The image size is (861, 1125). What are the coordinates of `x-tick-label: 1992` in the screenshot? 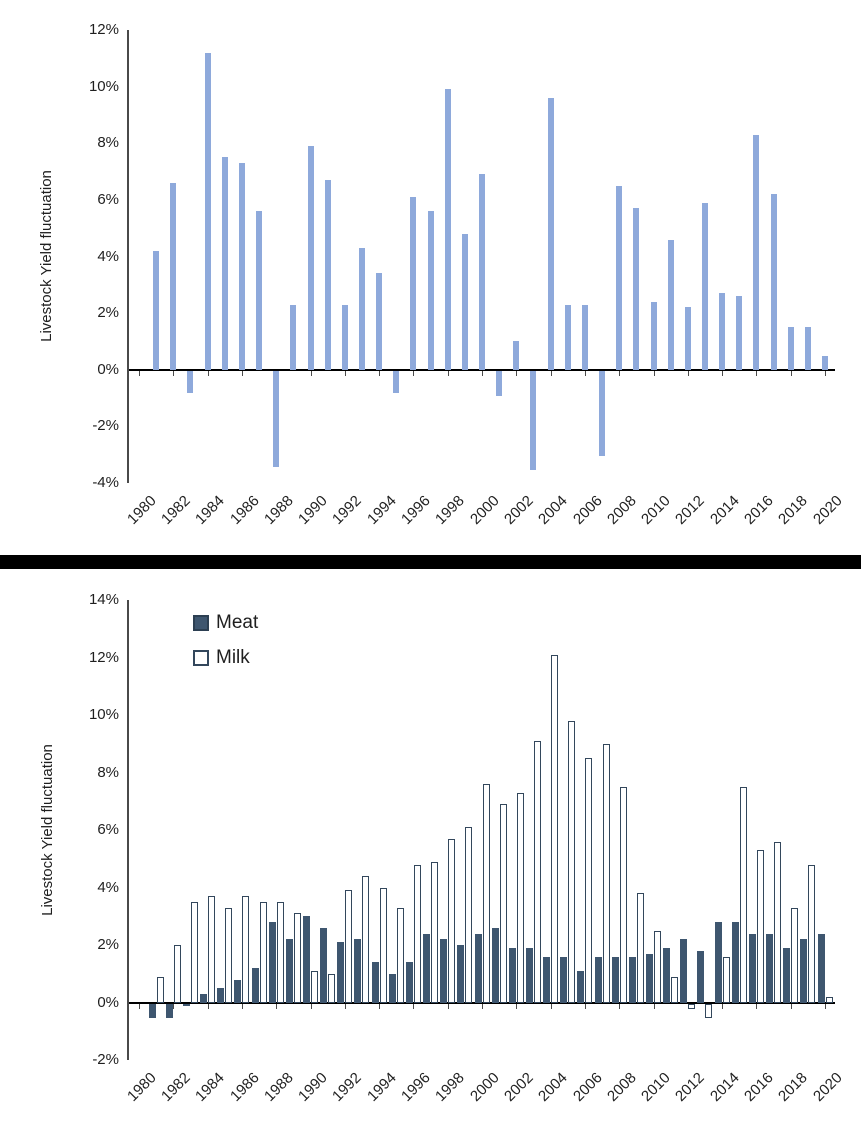 It's located at (347, 510).